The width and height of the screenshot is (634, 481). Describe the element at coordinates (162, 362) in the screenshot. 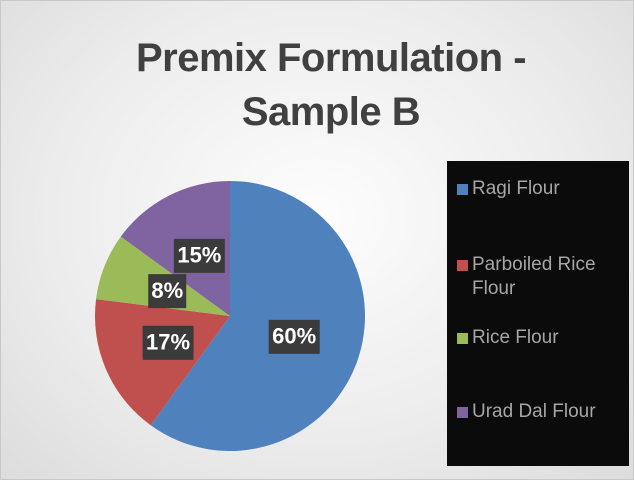

I see `pie-slice` at that location.